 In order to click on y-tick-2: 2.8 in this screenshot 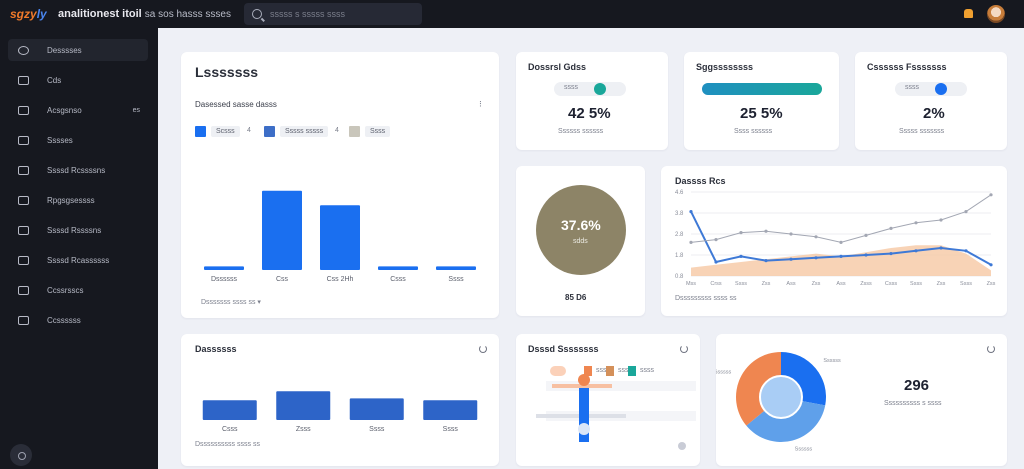, I will do `click(679, 235)`.